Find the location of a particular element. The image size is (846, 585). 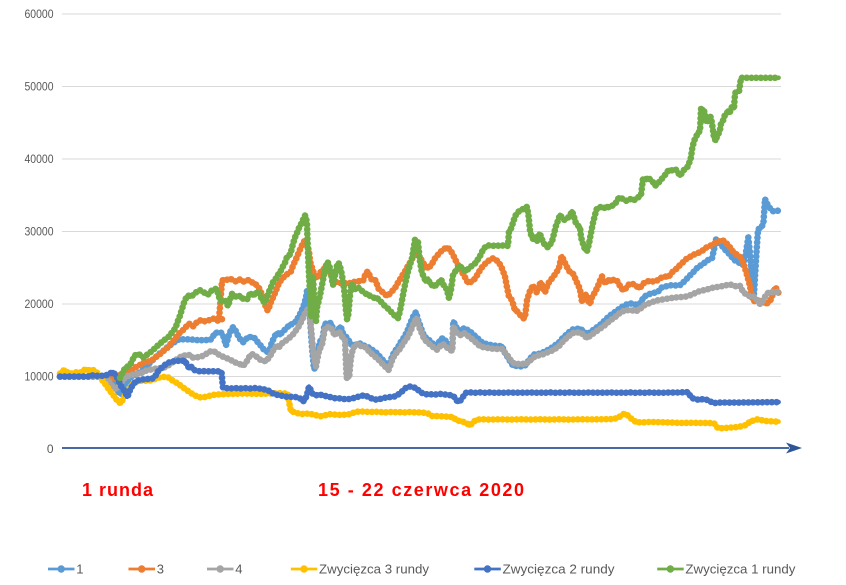

svg-text: 1 is located at coordinates (79, 569).